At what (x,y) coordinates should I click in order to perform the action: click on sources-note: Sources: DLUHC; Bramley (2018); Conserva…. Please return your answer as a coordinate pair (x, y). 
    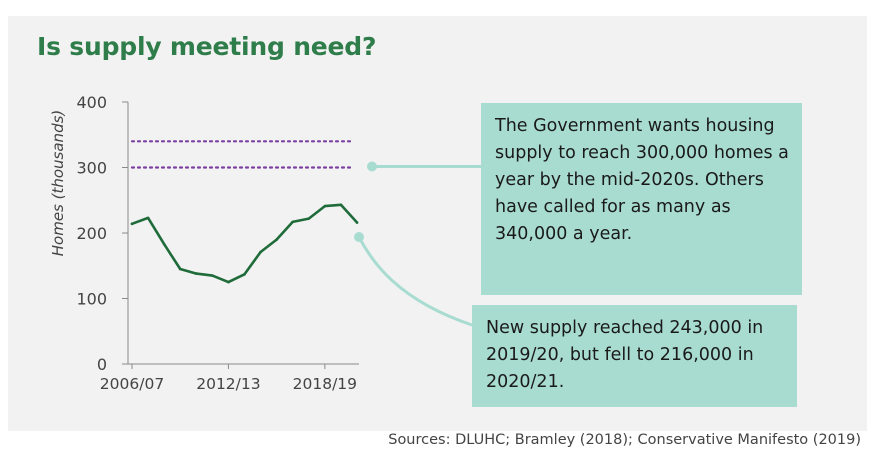
    Looking at the image, I should click on (624, 440).